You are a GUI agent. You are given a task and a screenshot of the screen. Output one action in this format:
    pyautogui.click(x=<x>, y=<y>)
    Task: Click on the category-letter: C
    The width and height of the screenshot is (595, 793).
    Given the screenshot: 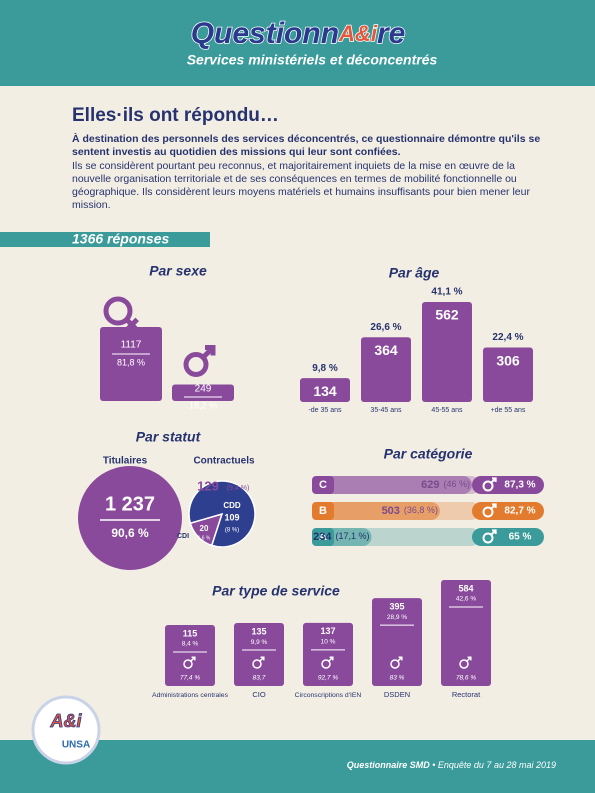 What is the action you would take?
    pyautogui.click(x=323, y=485)
    